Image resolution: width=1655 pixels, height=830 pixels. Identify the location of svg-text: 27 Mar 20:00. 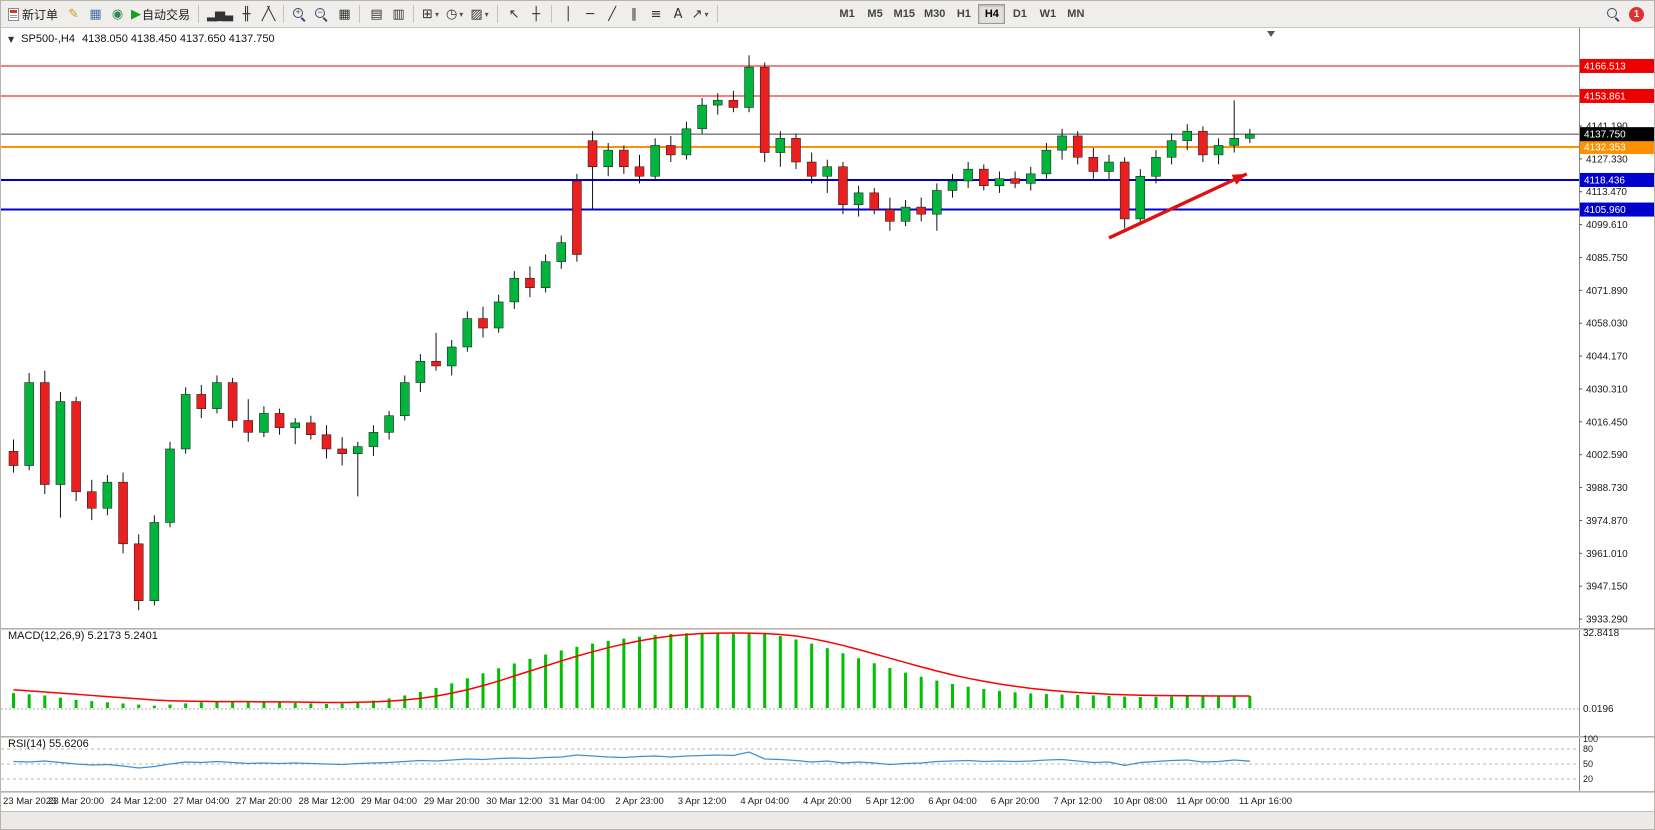
(264, 801).